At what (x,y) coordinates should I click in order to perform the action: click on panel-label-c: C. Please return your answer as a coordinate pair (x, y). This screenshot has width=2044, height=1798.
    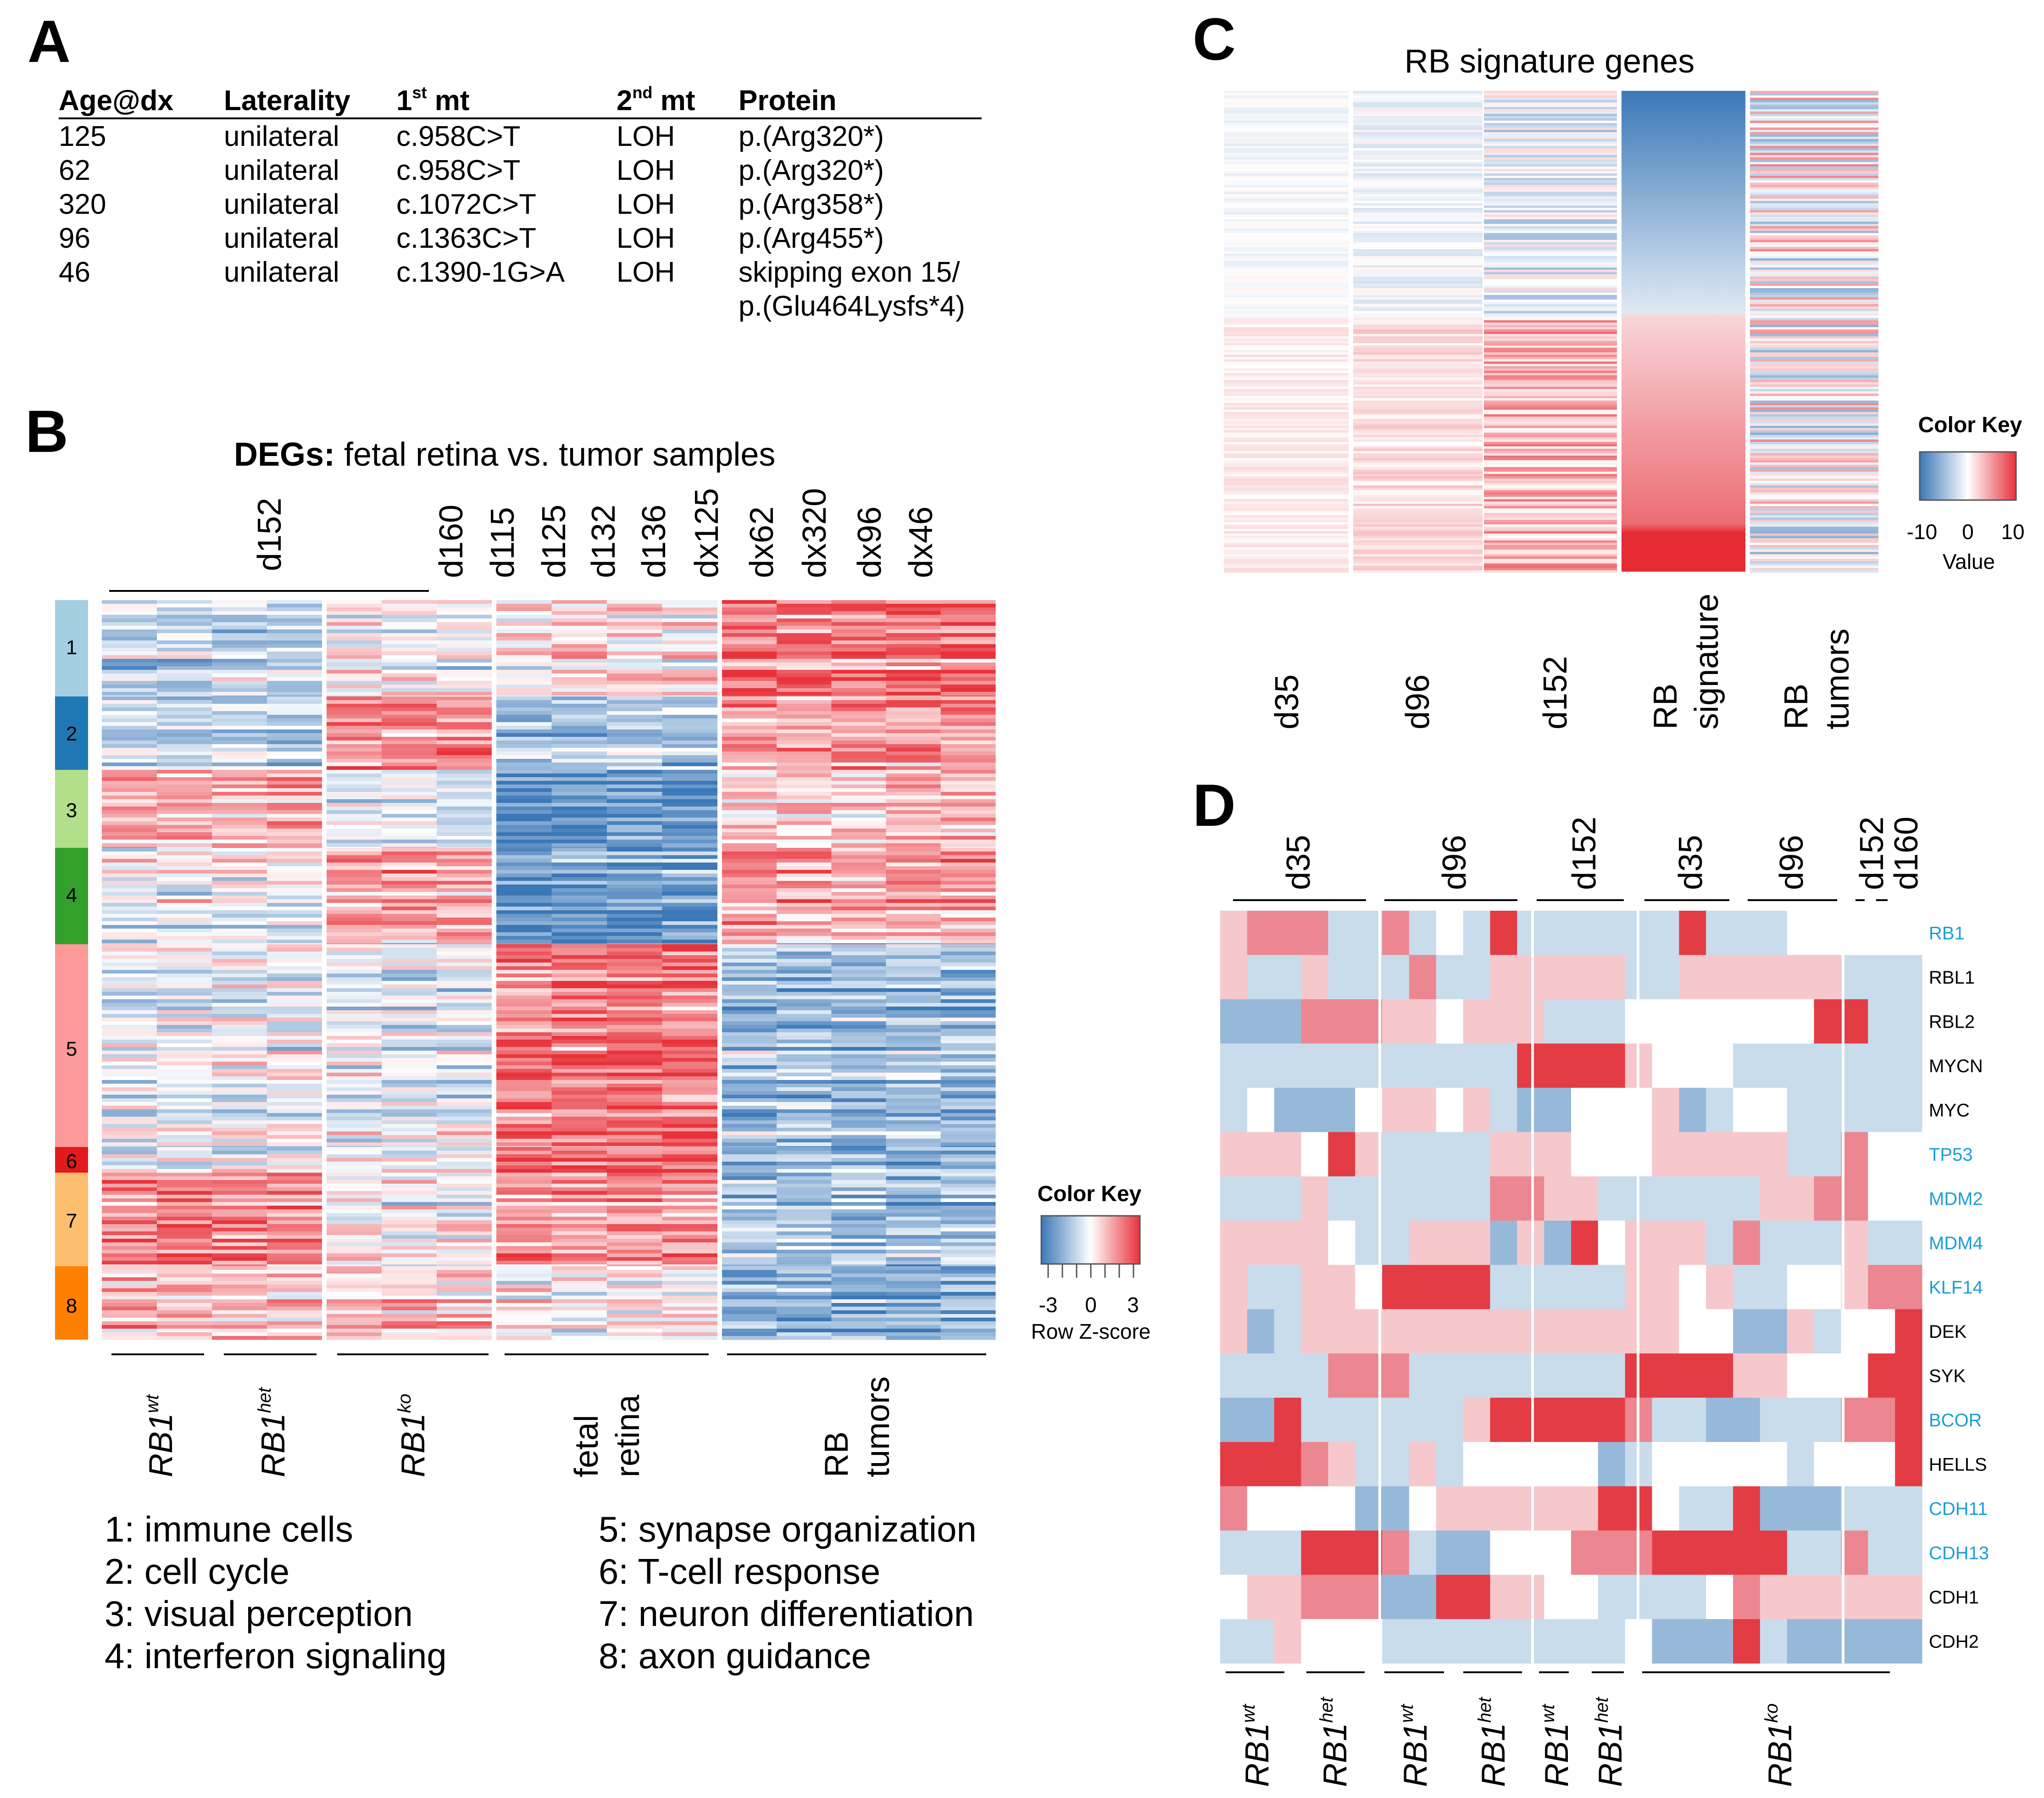
    Looking at the image, I should click on (1215, 39).